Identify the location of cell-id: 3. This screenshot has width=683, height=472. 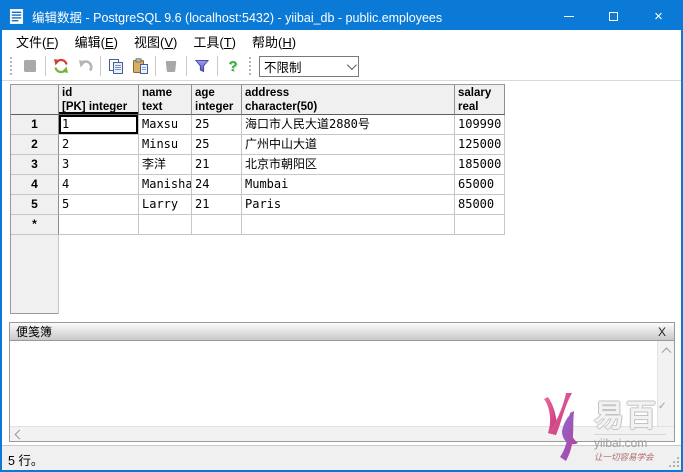
(99, 165).